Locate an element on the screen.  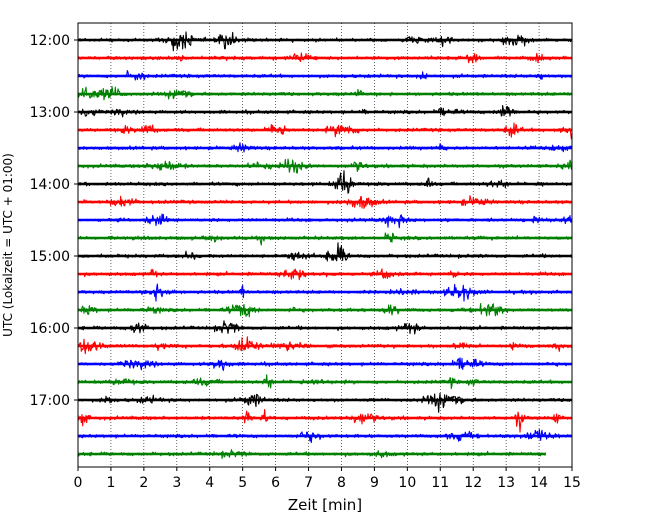
x-tick-label-3: 3 is located at coordinates (176, 483).